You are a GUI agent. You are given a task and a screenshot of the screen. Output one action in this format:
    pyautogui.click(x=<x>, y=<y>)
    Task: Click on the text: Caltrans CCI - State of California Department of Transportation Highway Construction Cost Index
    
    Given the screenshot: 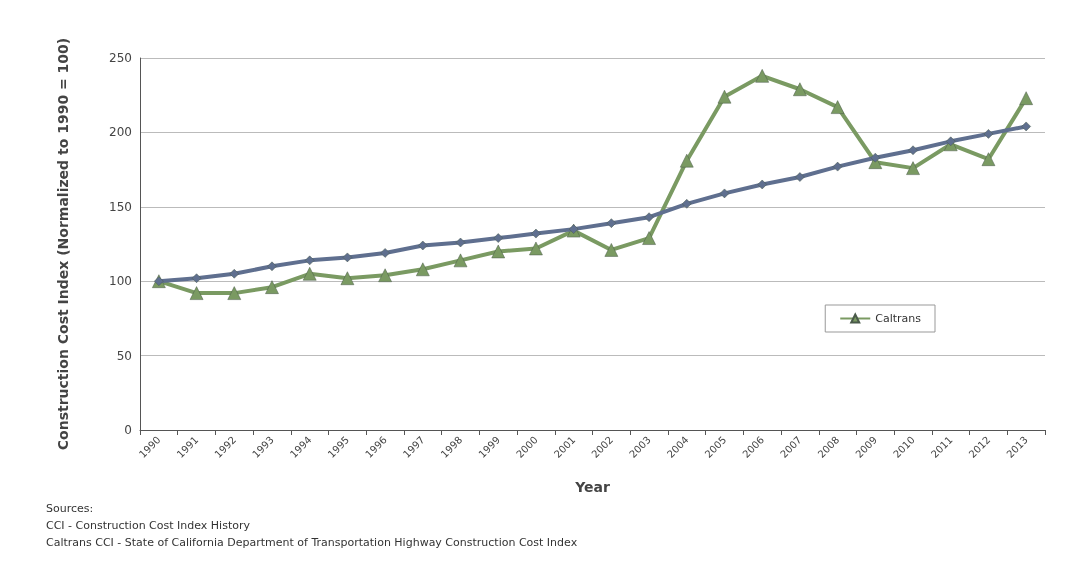 What is the action you would take?
    pyautogui.click(x=312, y=543)
    